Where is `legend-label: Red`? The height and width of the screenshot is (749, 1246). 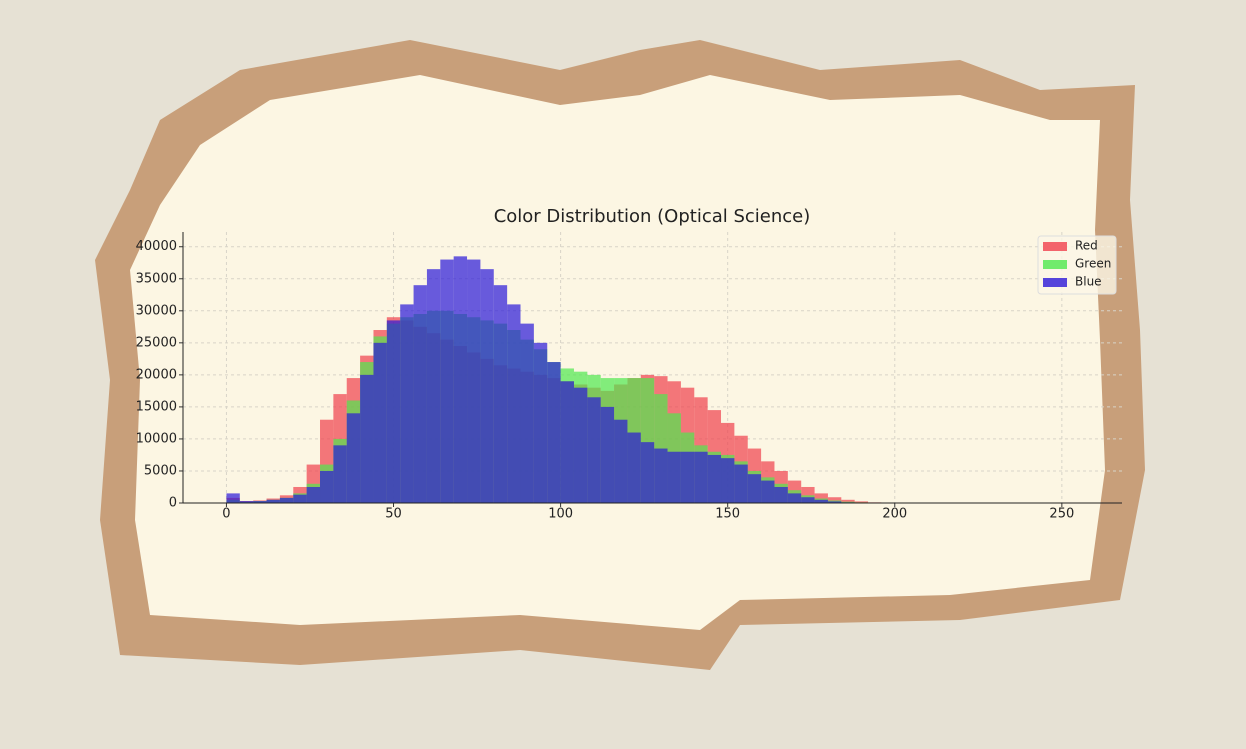
legend-label: Red is located at coordinates (1086, 246).